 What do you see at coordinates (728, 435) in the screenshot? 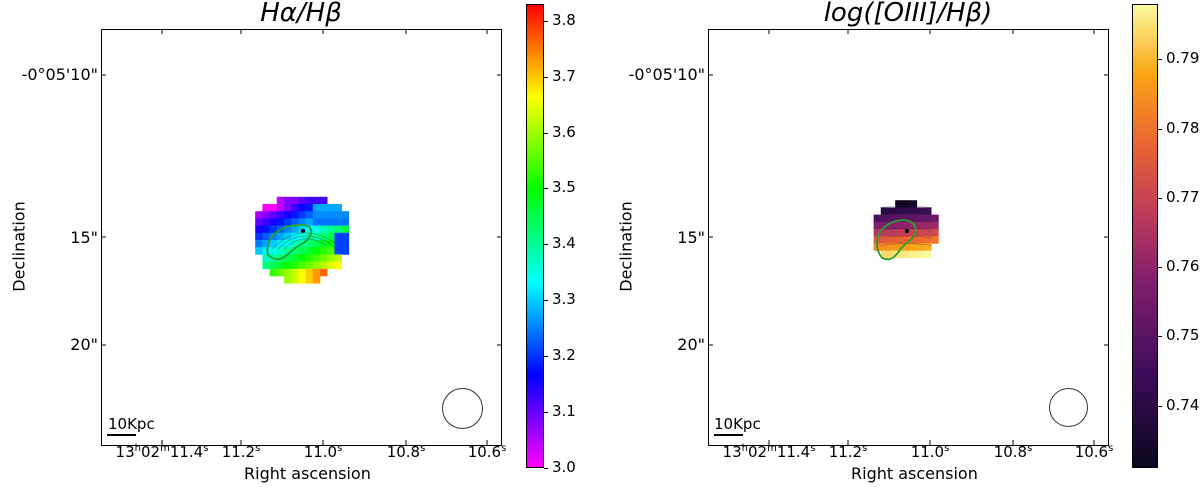
I see `right-scale-bar` at bounding box center [728, 435].